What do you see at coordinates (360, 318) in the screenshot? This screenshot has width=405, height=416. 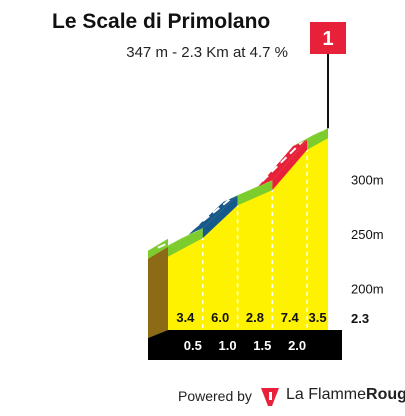 I see `total-km-label: 2.3` at bounding box center [360, 318].